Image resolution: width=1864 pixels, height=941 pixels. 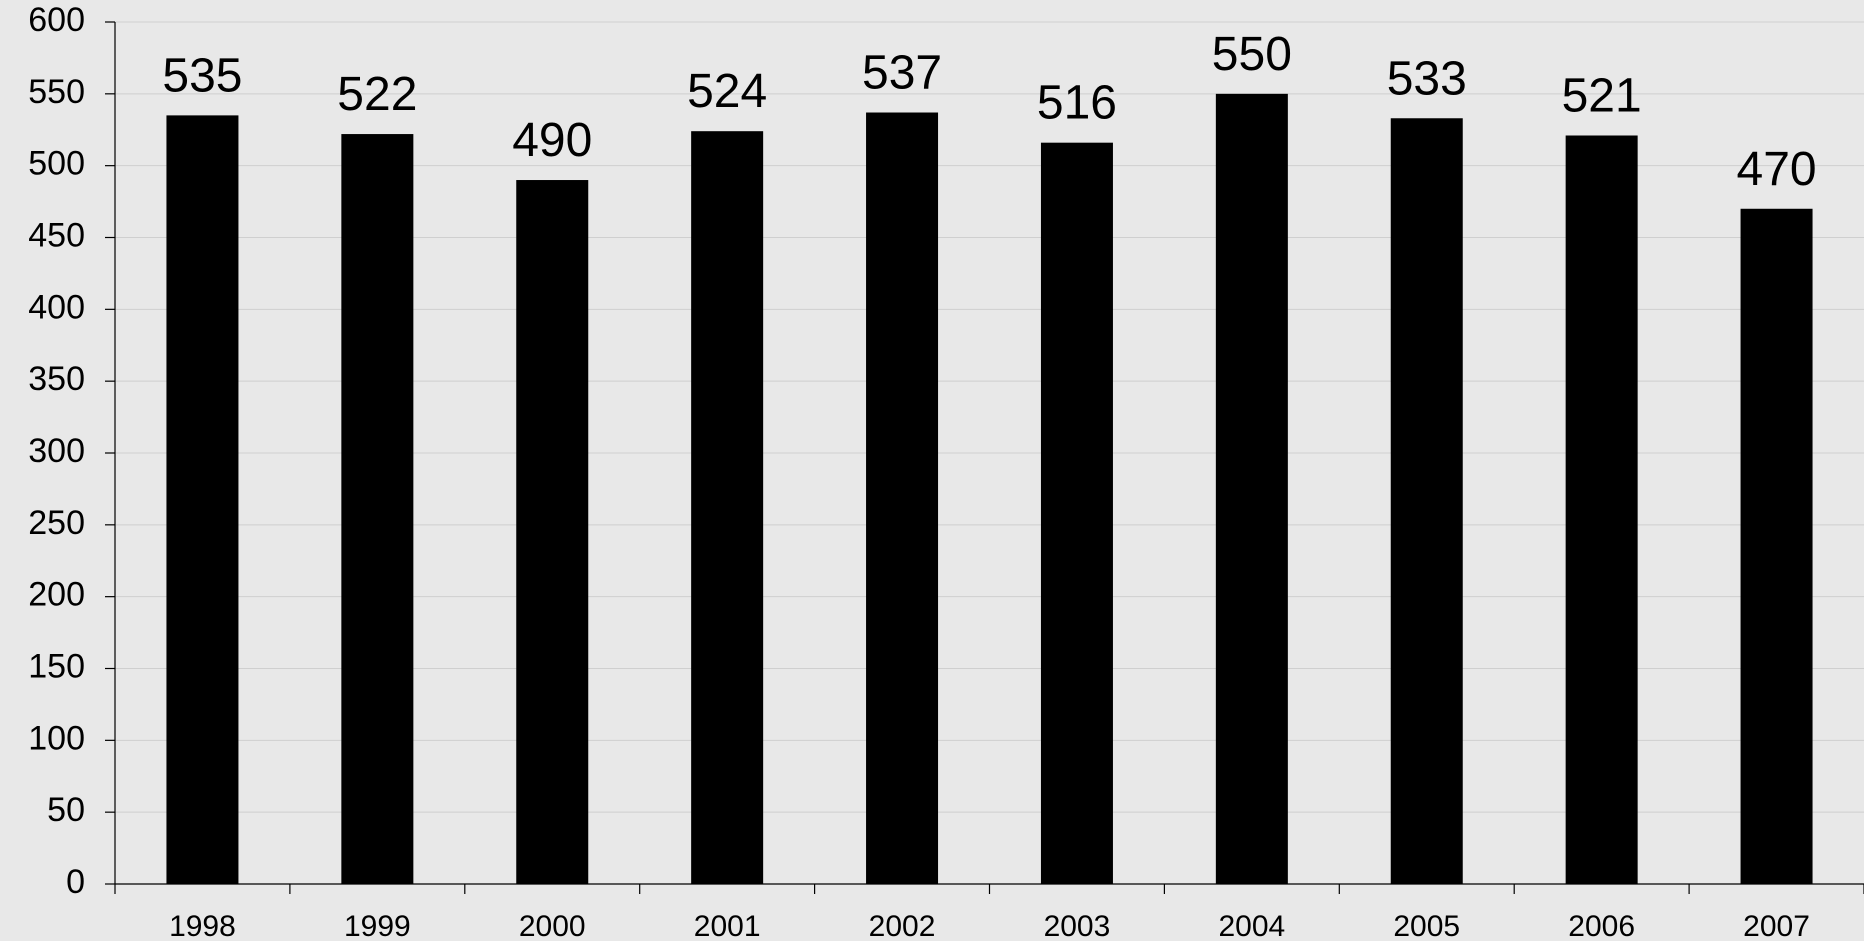 I want to click on y-tick-label: 400, so click(x=56, y=307).